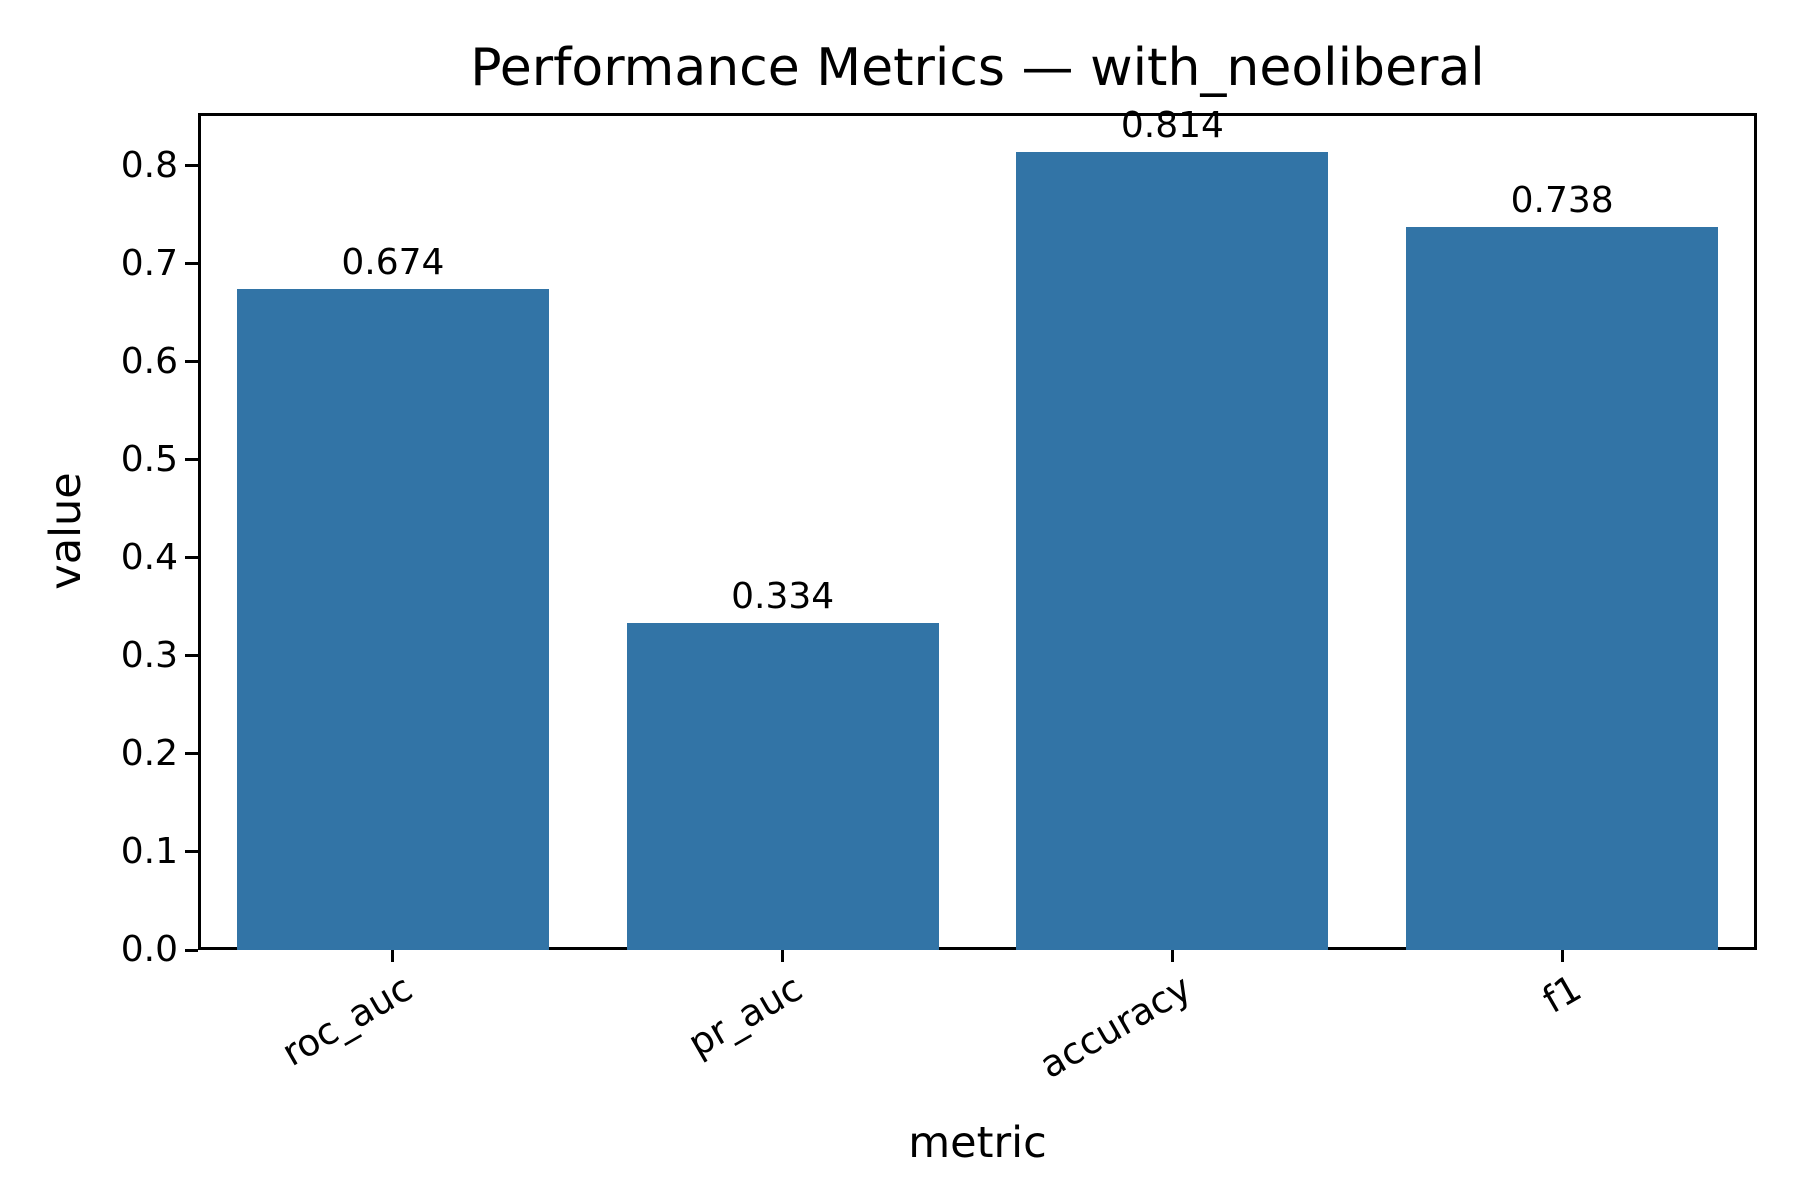 The width and height of the screenshot is (1800, 1200). Describe the element at coordinates (977, 1143) in the screenshot. I see `x-axis-label: metric` at that location.